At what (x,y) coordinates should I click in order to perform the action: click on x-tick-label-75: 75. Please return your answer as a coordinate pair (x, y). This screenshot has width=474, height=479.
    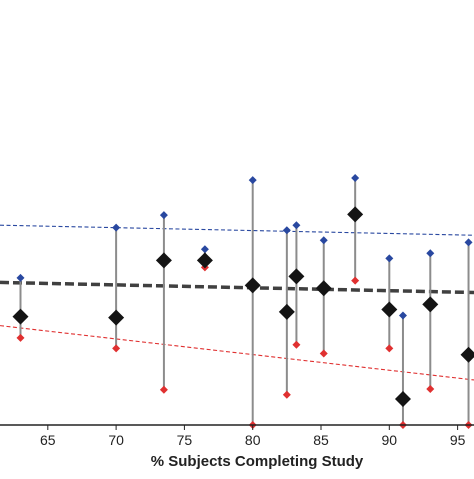
    Looking at the image, I should click on (185, 440).